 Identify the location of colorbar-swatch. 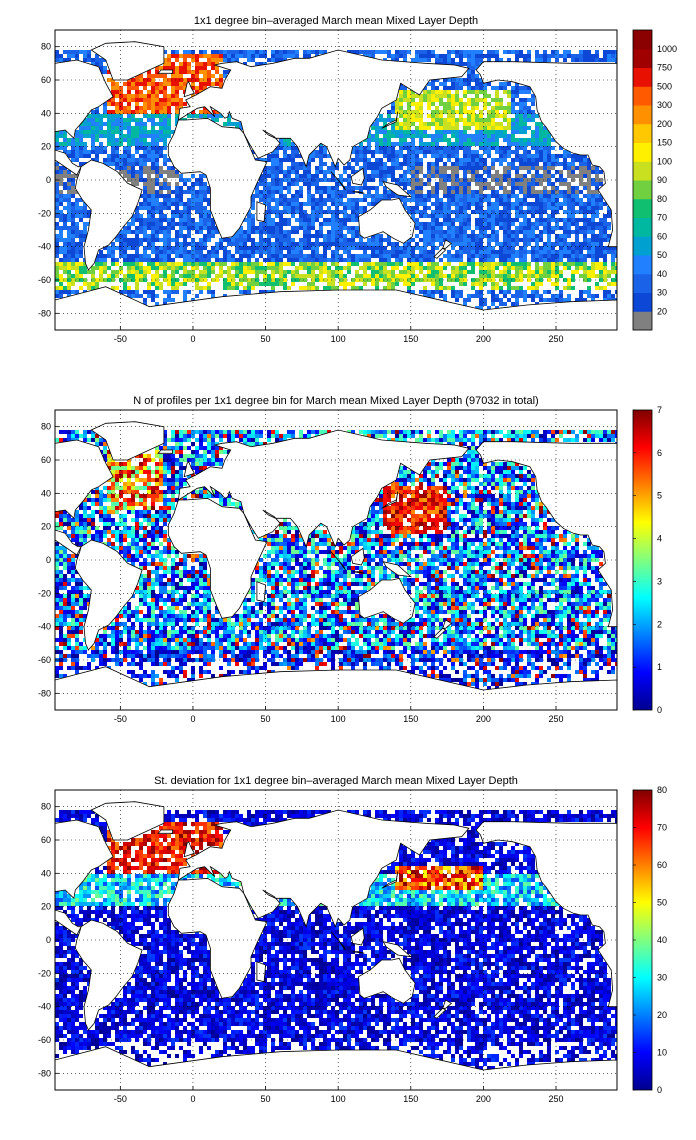
(642, 283).